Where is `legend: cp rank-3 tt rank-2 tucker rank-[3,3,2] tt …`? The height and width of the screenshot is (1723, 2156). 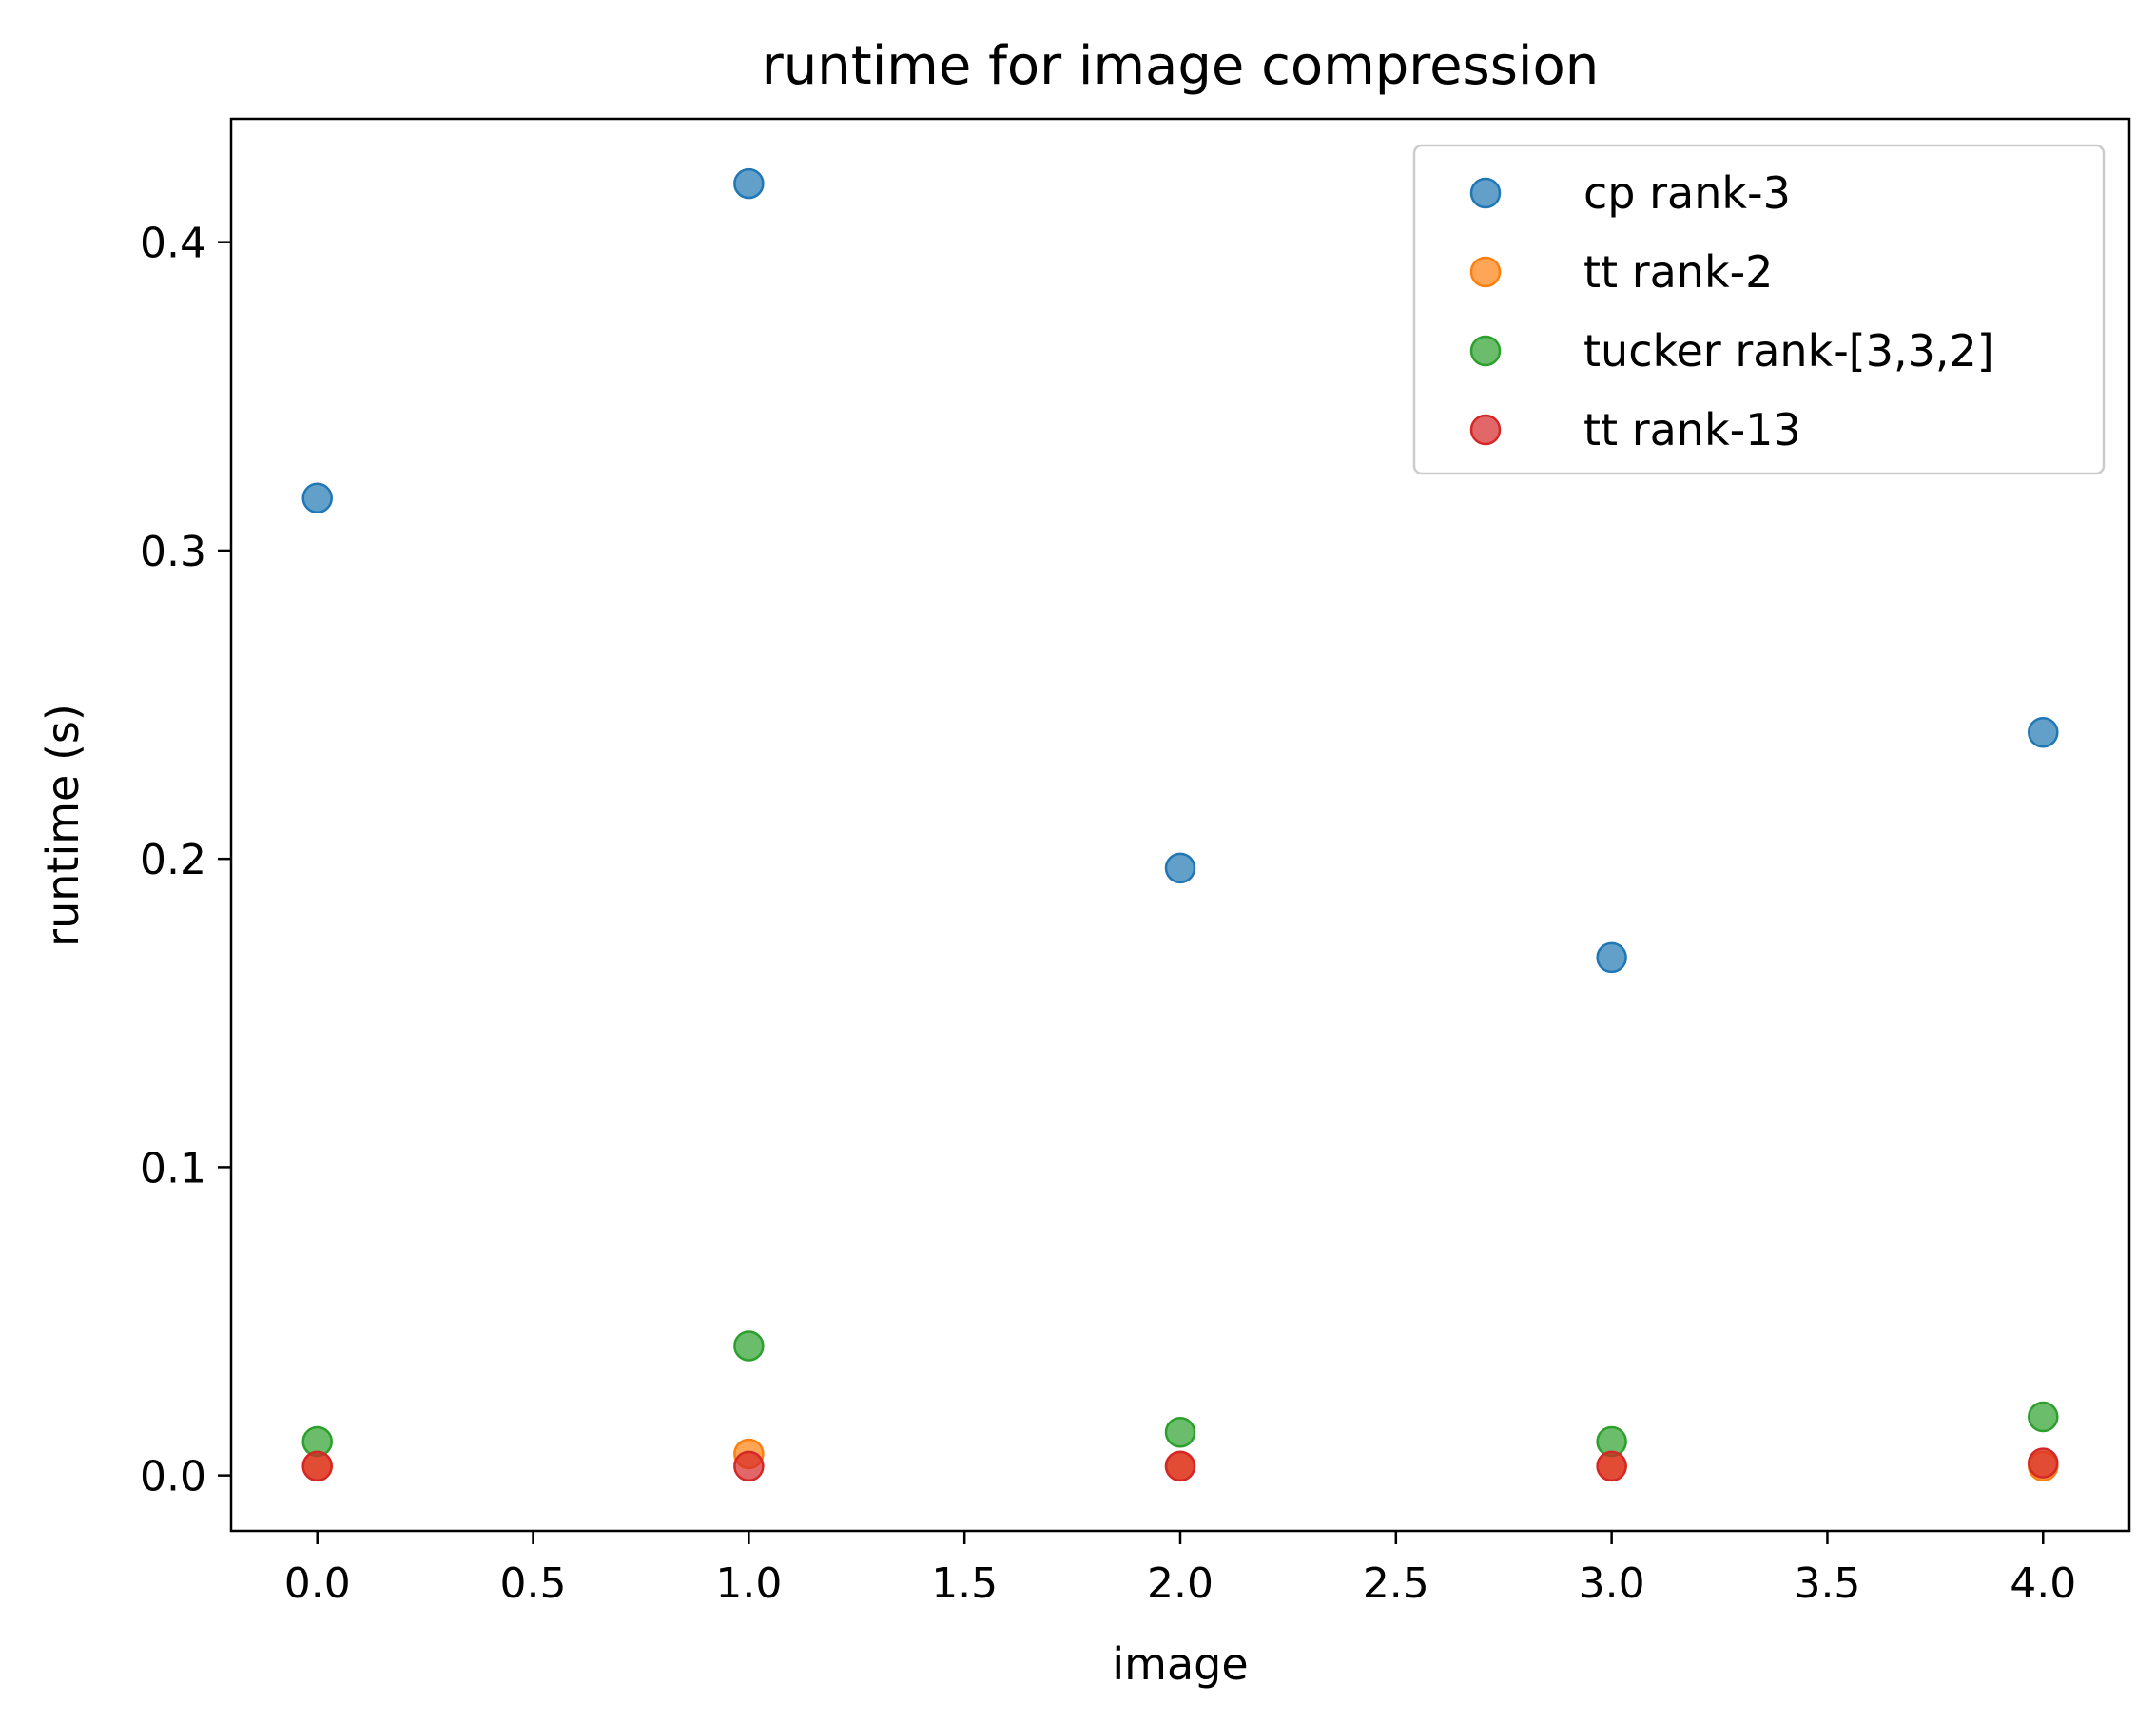
legend: cp rank-3 tt rank-2 tucker rank-[3,3,2] tt … is located at coordinates (1759, 309).